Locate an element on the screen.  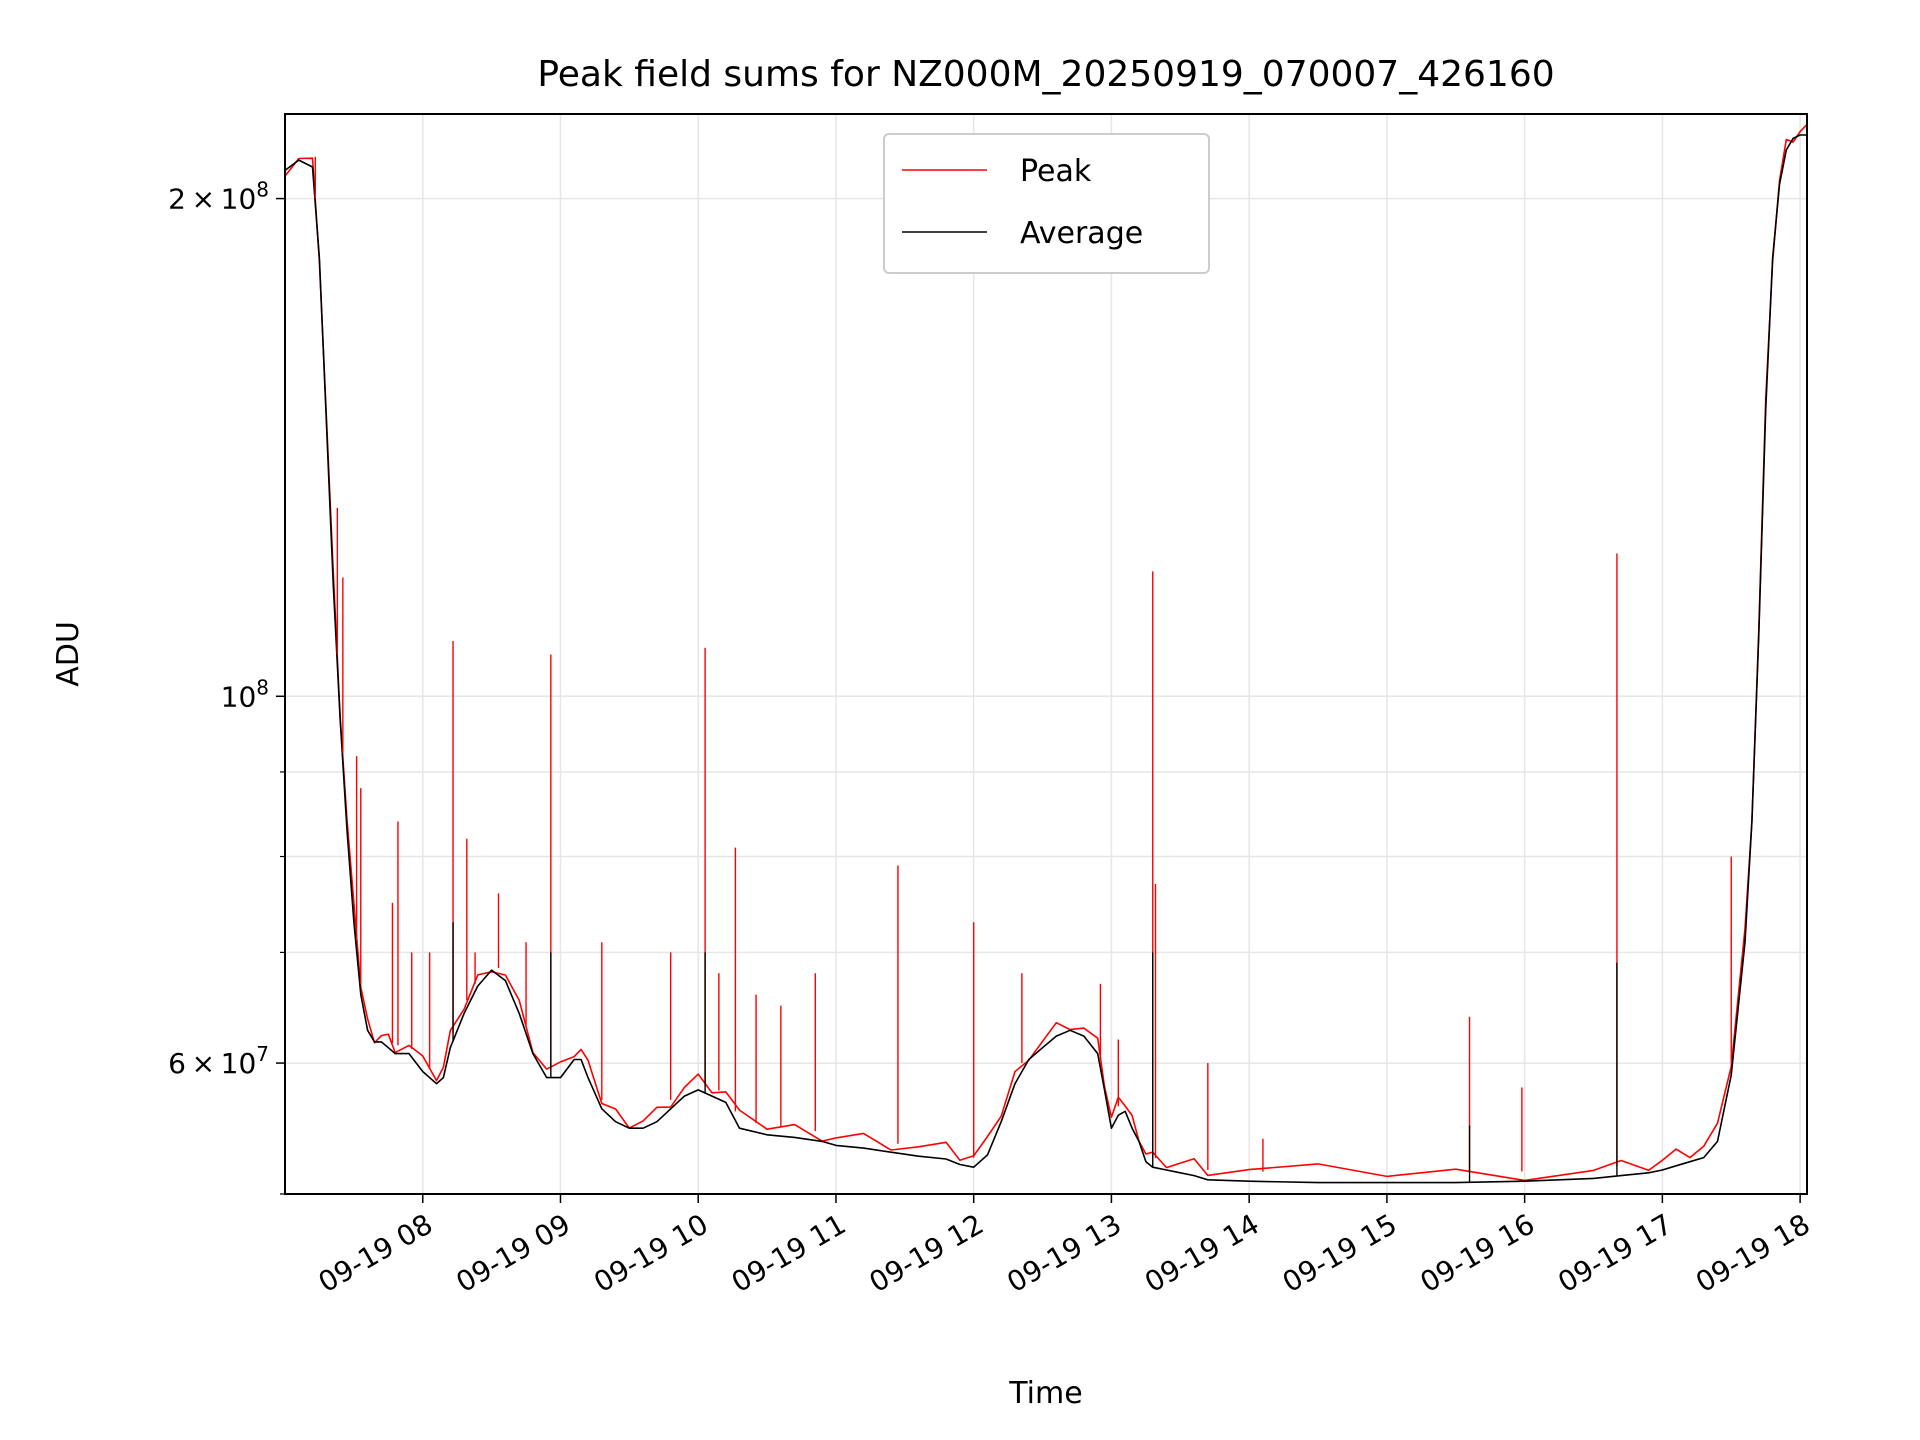
y-tick-label: 2 × 10⁸ is located at coordinates (218, 197).